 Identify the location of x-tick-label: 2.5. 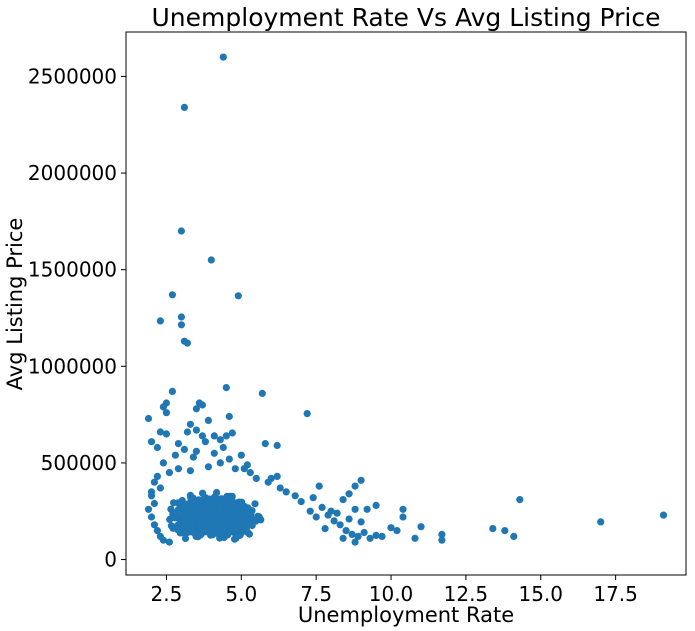
(167, 594).